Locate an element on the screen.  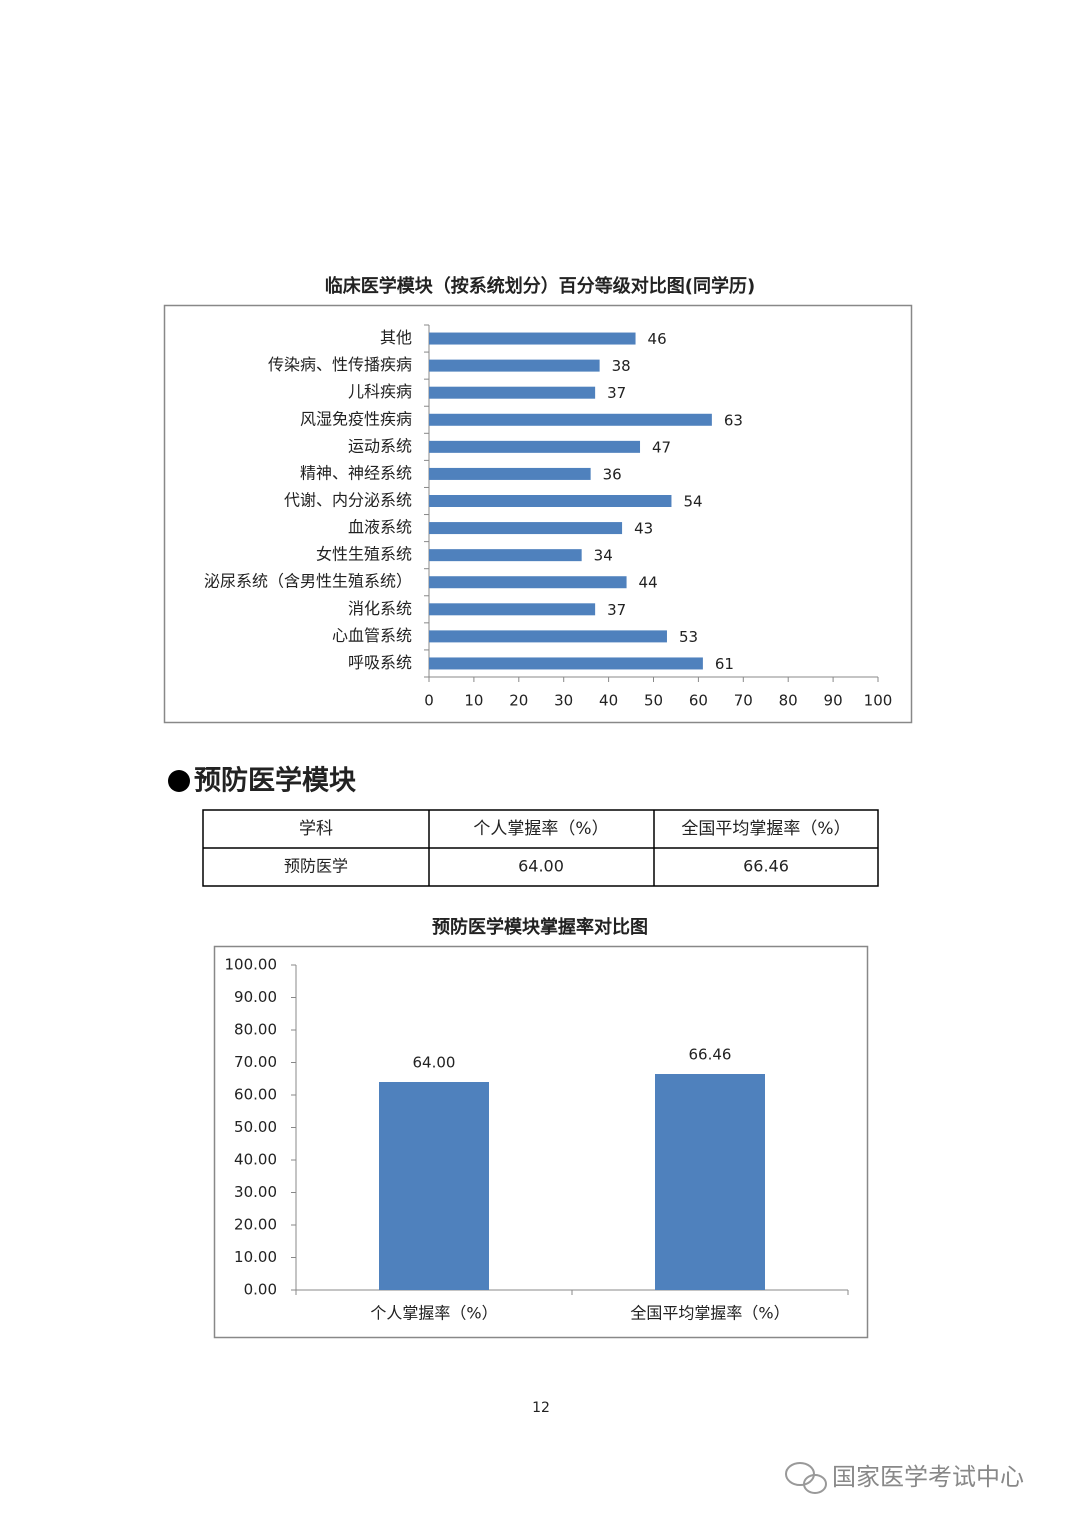
data-label: 43 is located at coordinates (643, 529).